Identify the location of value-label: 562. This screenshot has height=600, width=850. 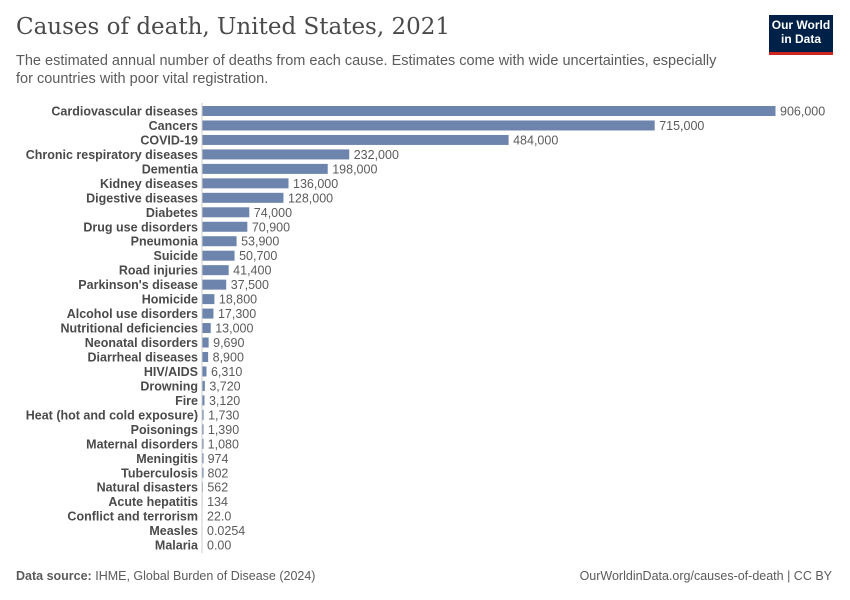
(217, 488).